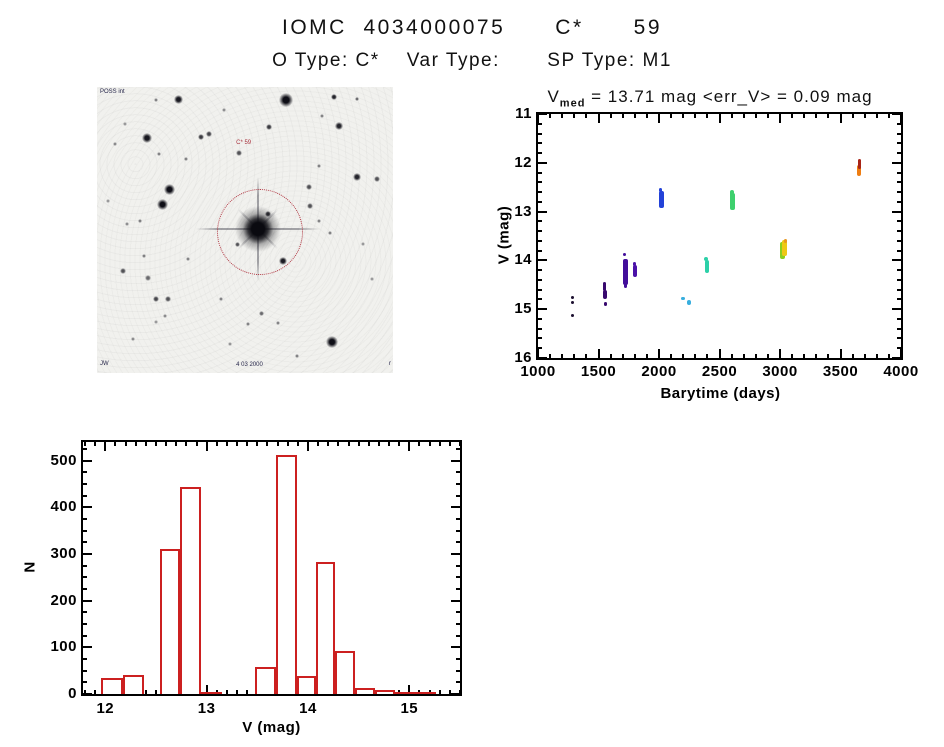  Describe the element at coordinates (409, 708) in the screenshot. I see `hist-x-tick-label: 15` at that location.